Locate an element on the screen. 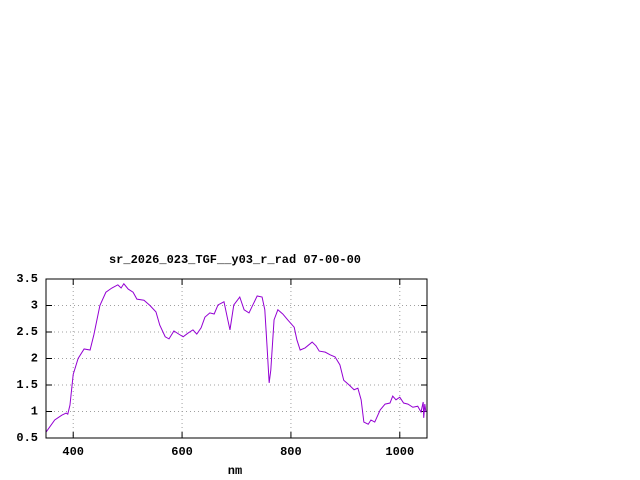 The image size is (640, 480). y-tick-label: 3 is located at coordinates (34, 306).